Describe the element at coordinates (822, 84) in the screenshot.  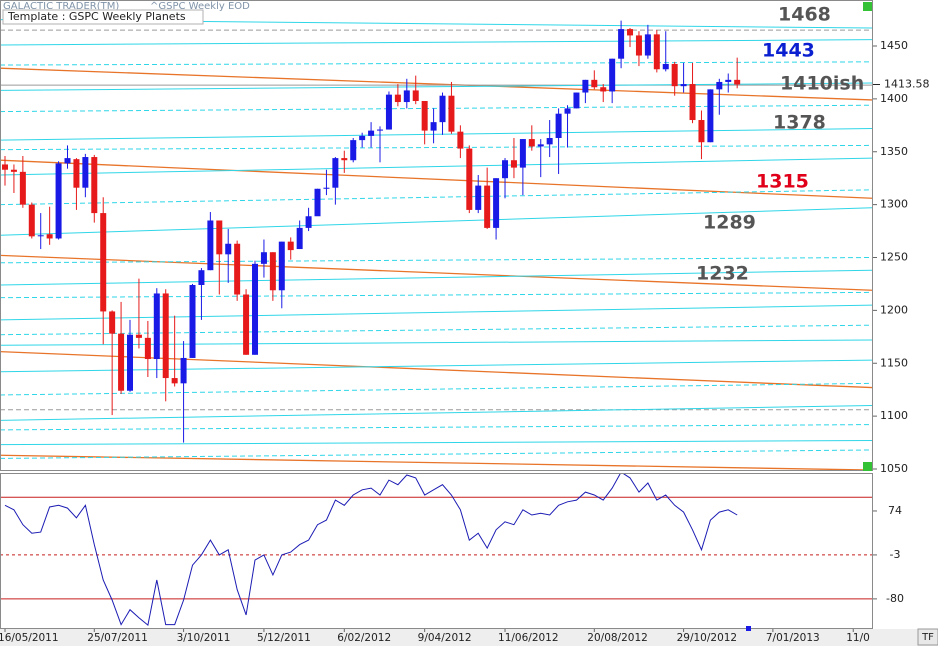
I see `level-annotation: 1410ish` at that location.